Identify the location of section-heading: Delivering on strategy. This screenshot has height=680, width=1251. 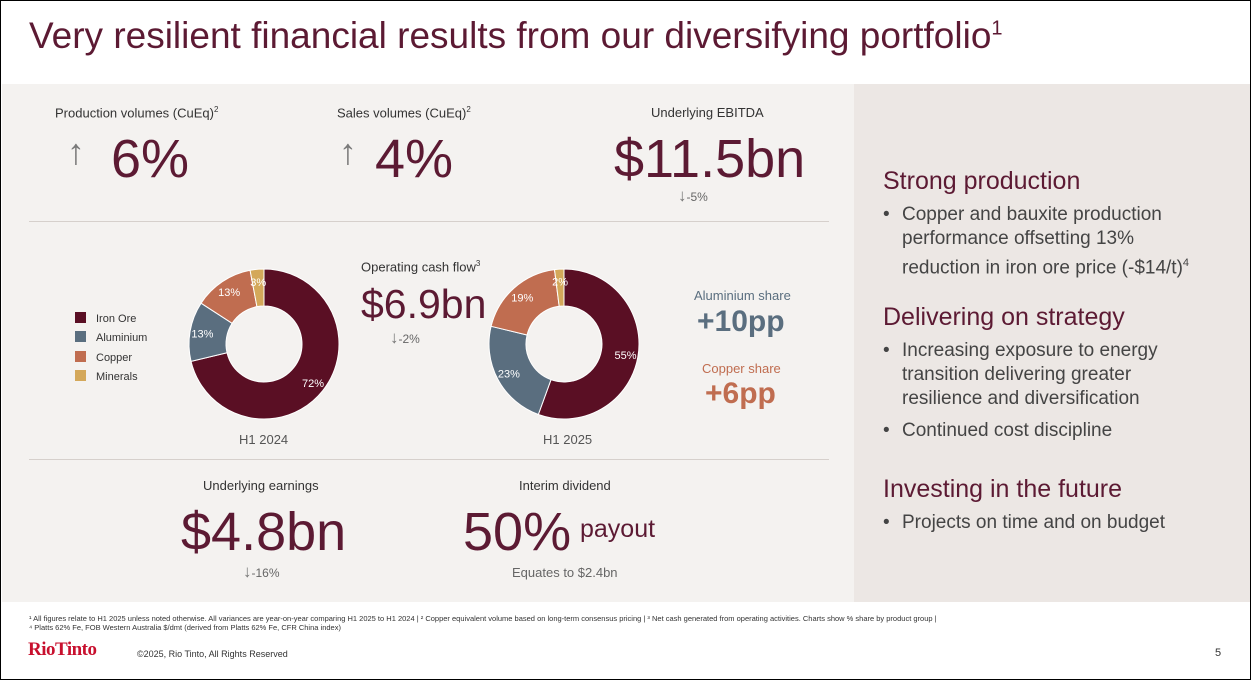
(1004, 317).